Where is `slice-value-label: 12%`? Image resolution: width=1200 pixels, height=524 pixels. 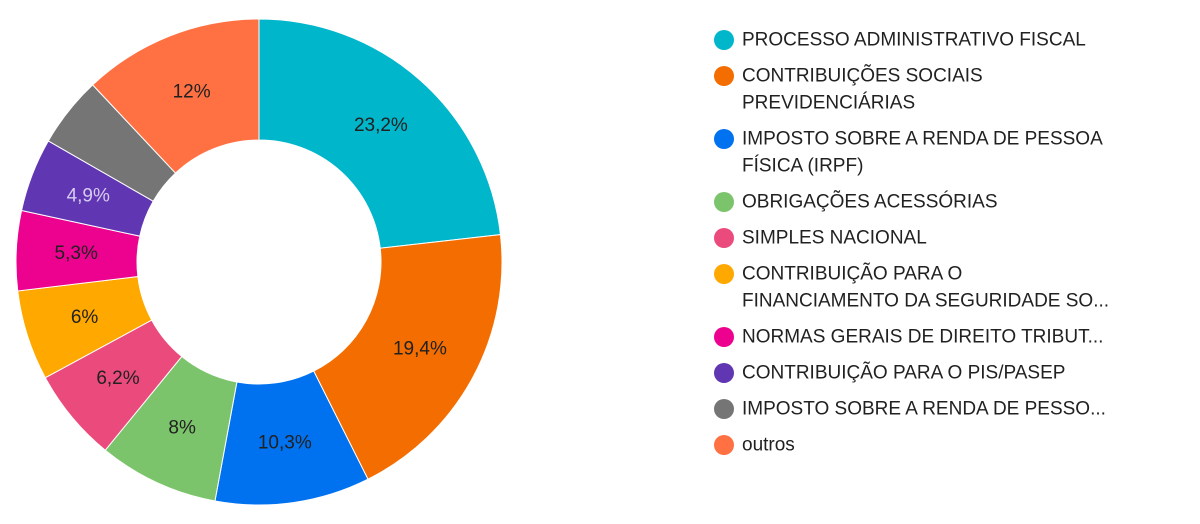
slice-value-label: 12% is located at coordinates (192, 91).